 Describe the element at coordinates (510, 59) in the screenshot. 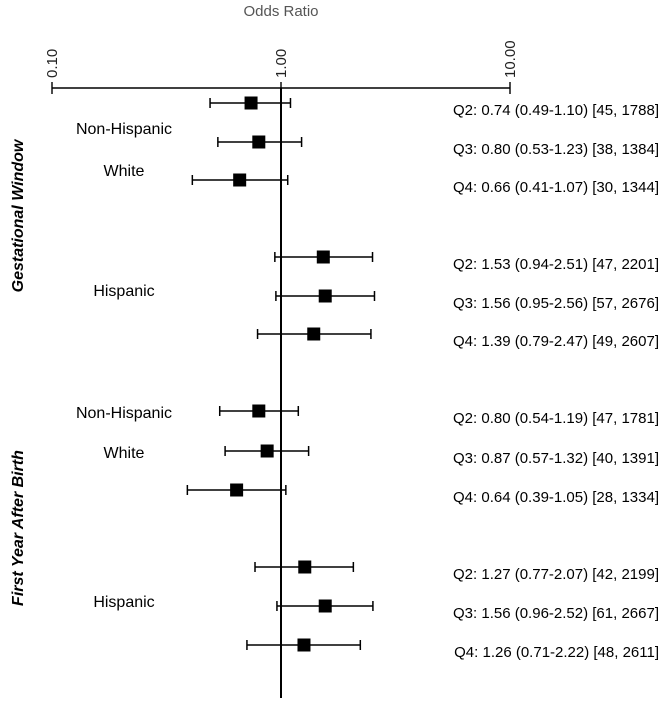

I see `x-tick-label: 10.00` at that location.